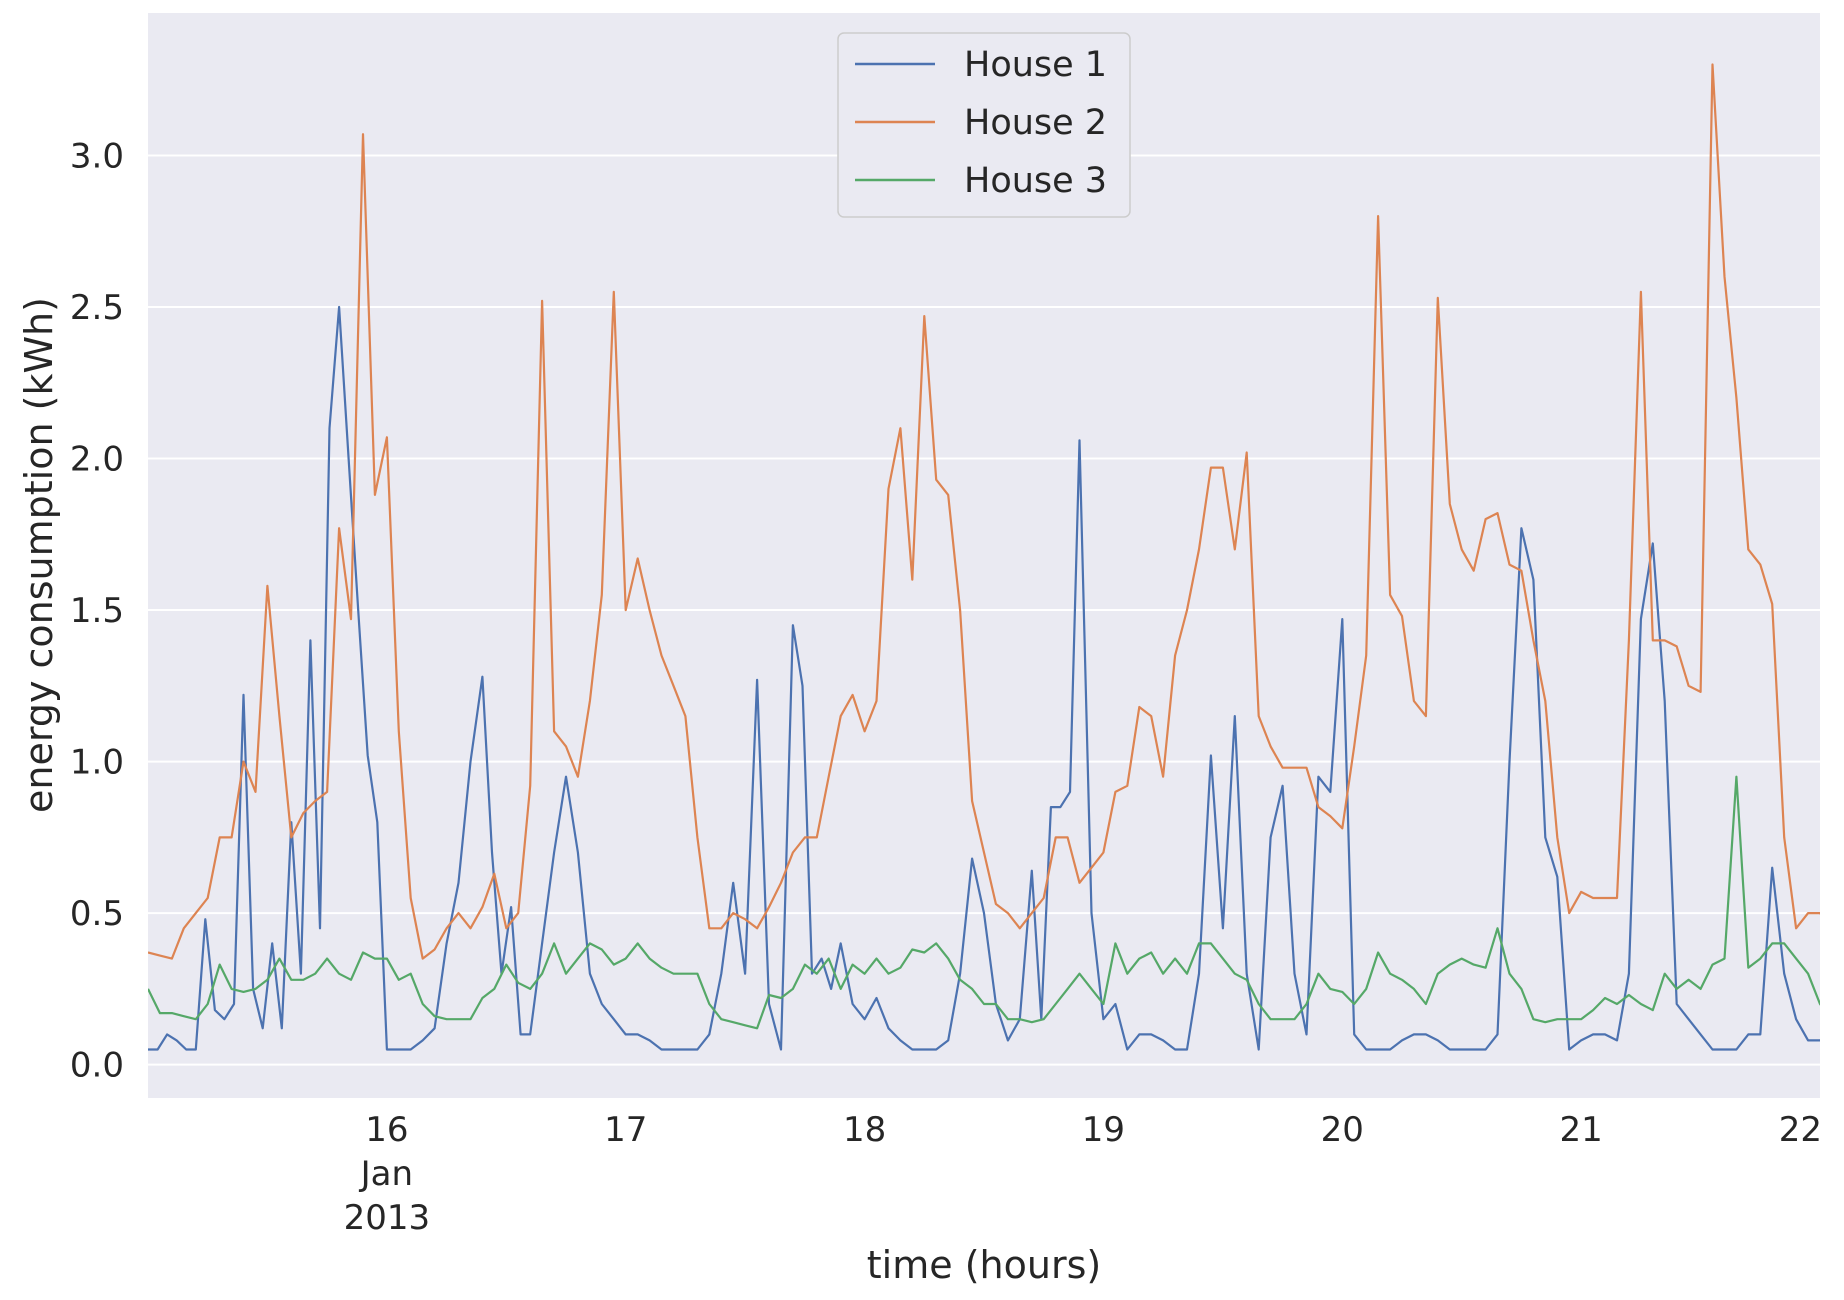 This screenshot has width=1844, height=1300. Describe the element at coordinates (97, 914) in the screenshot. I see `y-tick-label: 0.5` at that location.